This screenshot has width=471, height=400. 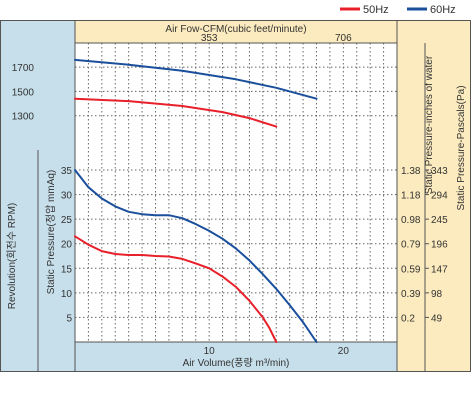 I want to click on pascal-tick-label: 343, so click(x=439, y=171).